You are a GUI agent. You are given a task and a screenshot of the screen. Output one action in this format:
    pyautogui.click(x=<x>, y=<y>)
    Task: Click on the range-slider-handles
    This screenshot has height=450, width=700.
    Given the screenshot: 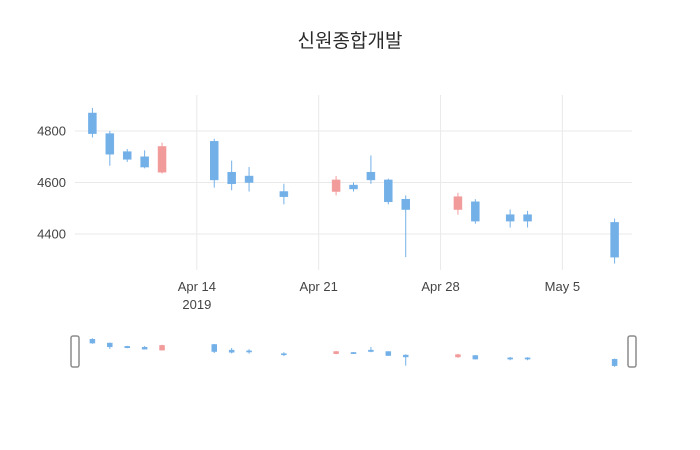 What is the action you would take?
    pyautogui.click(x=353, y=351)
    